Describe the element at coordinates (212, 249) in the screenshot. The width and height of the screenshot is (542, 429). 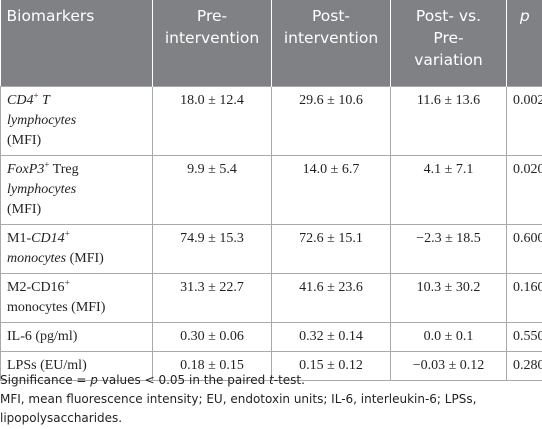
I see `cell: 74.9 ± 15.3` at that location.